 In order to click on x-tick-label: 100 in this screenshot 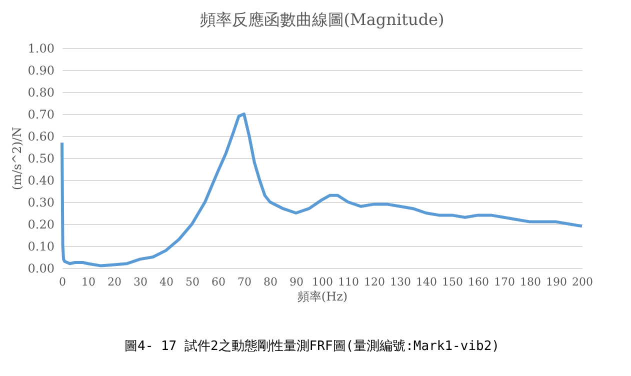, I will do `click(322, 282)`.